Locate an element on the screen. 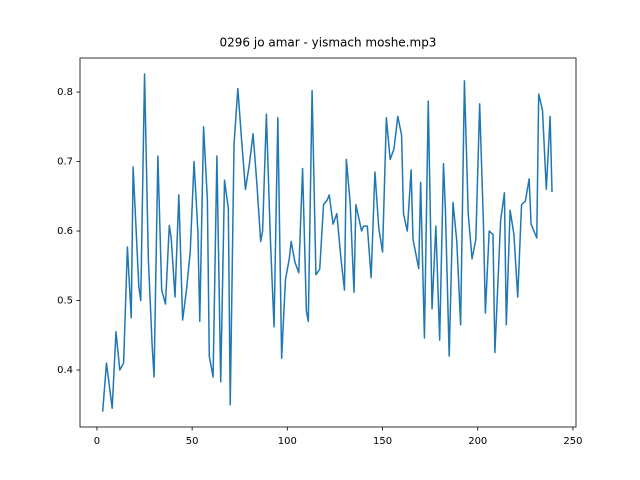 This screenshot has height=480, width=640. y-tick-label: 0.4 is located at coordinates (65, 370).